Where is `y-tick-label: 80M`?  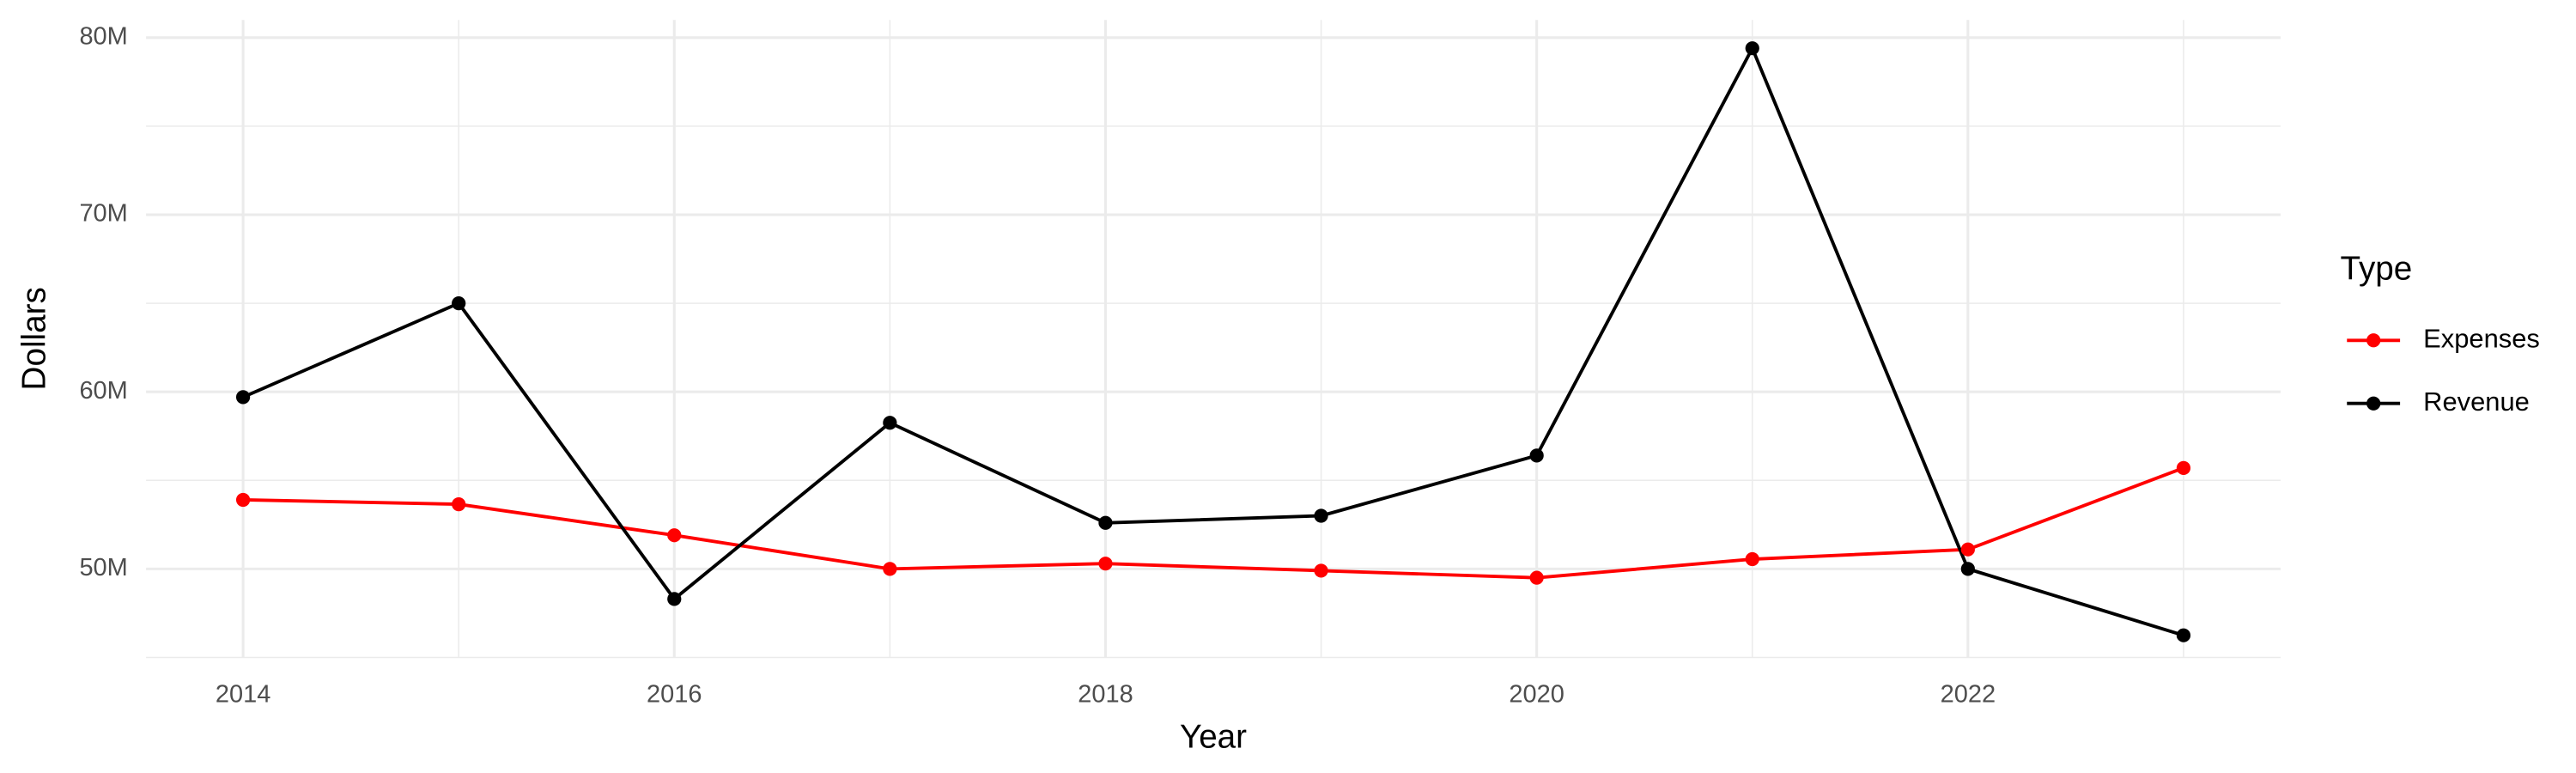
y-tick-label: 80M is located at coordinates (103, 36).